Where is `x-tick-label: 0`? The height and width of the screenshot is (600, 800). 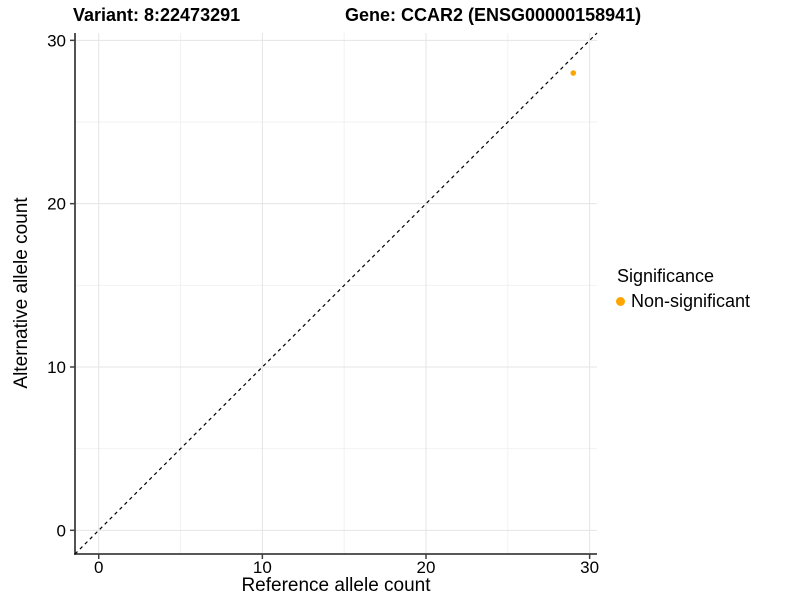
x-tick-label: 0 is located at coordinates (98, 567).